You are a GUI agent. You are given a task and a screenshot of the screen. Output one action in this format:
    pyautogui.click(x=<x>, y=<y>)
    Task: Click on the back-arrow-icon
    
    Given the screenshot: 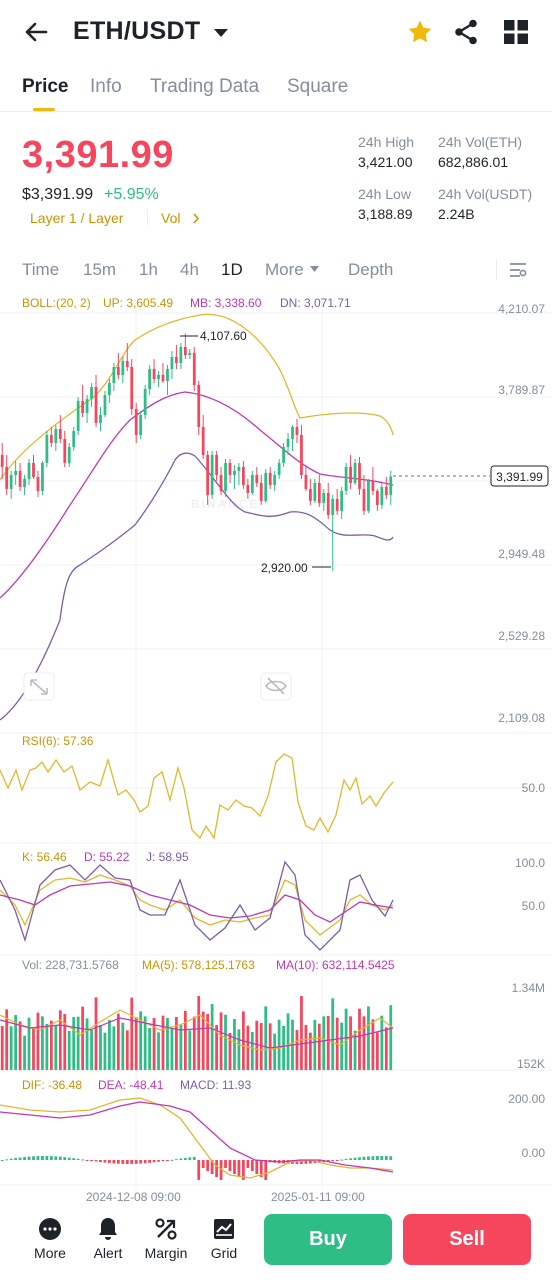 What is the action you would take?
    pyautogui.click(x=36, y=32)
    